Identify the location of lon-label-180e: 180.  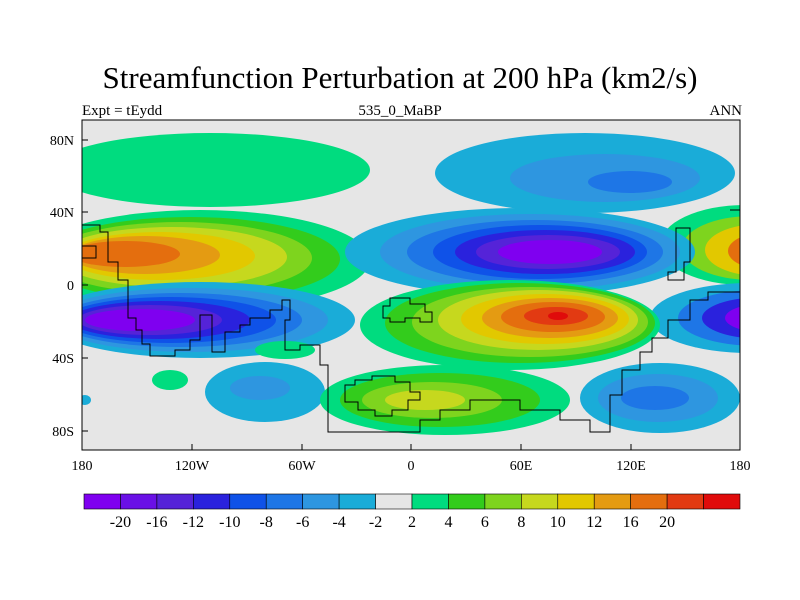
(740, 466).